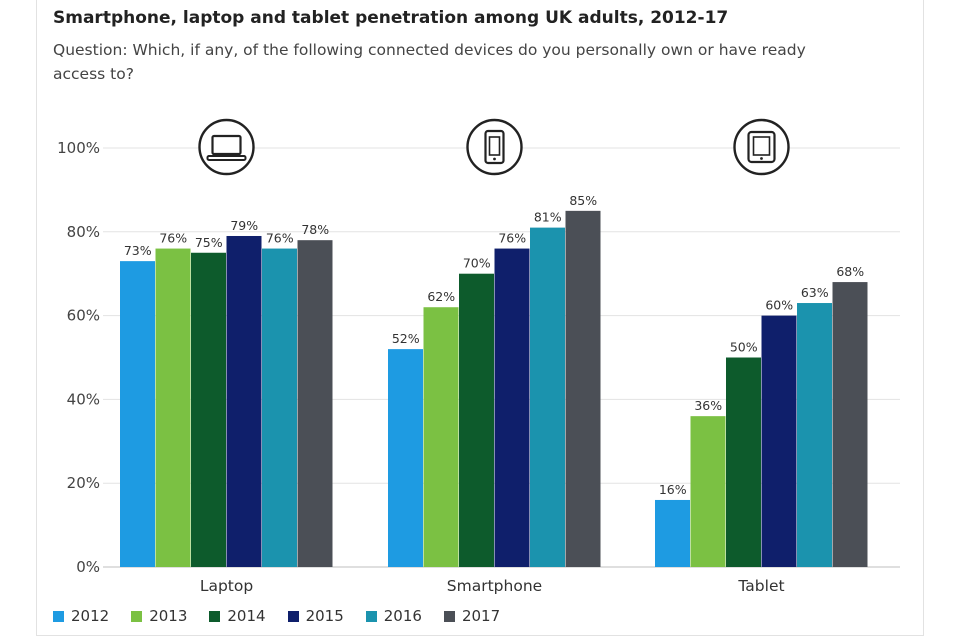 The image size is (960, 640). What do you see at coordinates (850, 271) in the screenshot?
I see `data-label: 68%` at bounding box center [850, 271].